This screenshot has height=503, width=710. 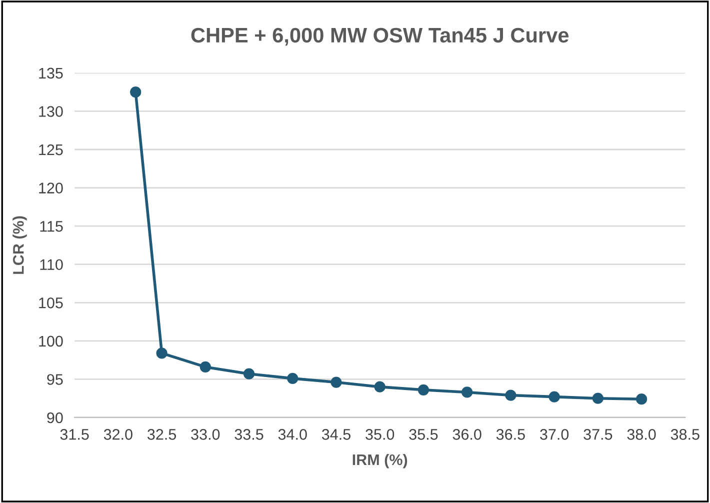 I want to click on x-tick-label: 38.5, so click(x=685, y=434).